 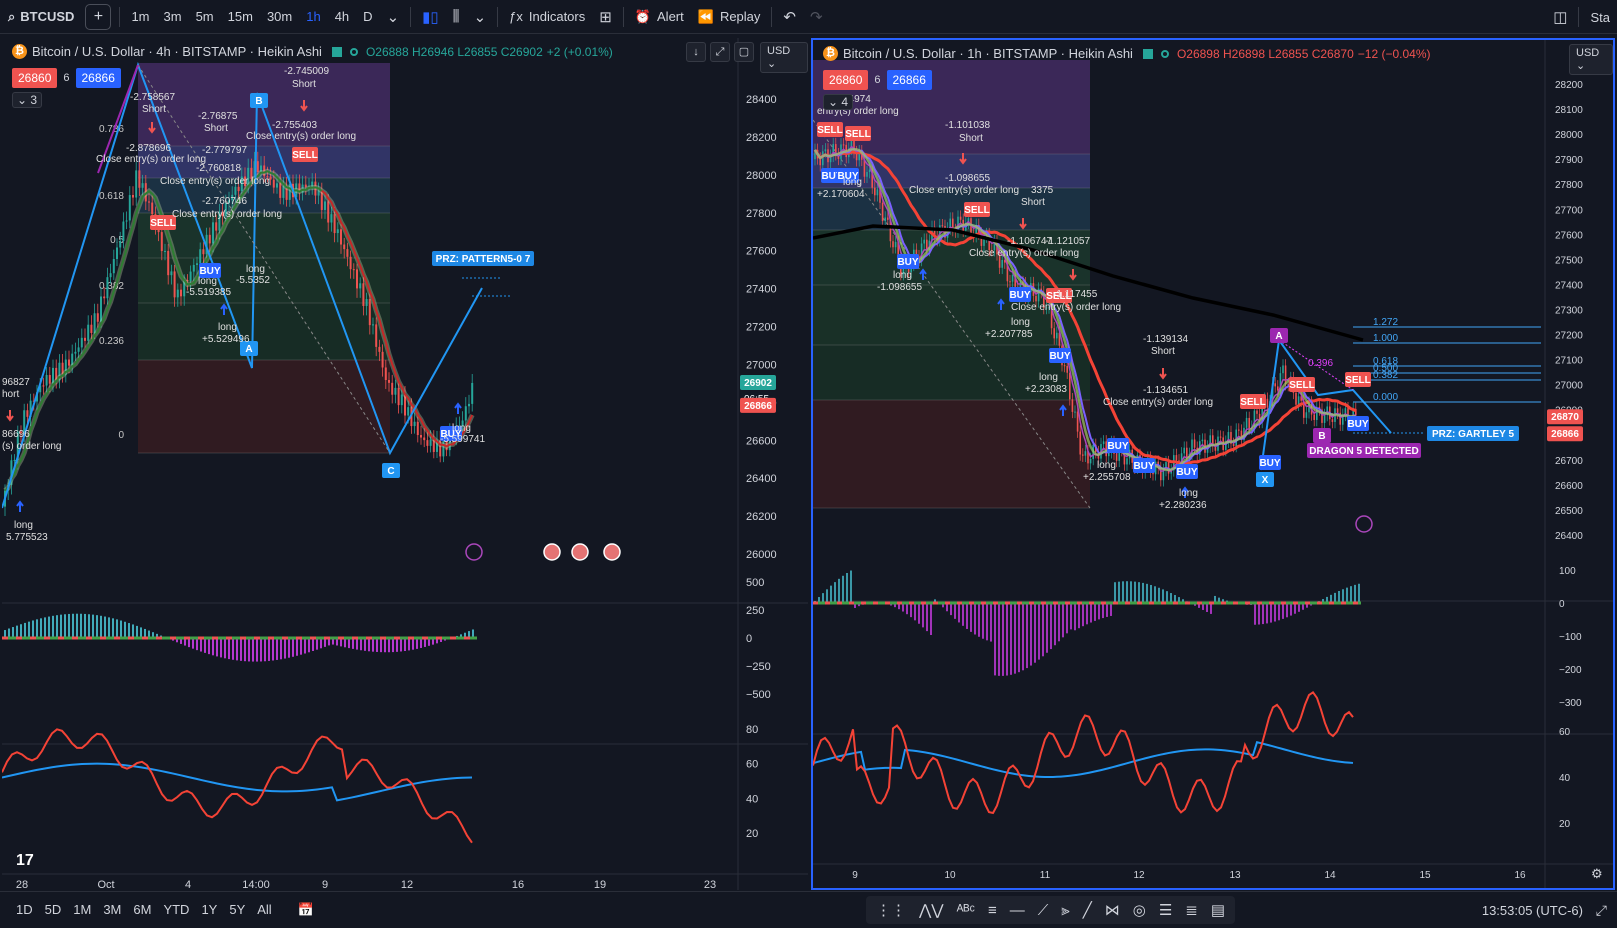 What do you see at coordinates (1569, 536) in the screenshot?
I see `price-tick-label: 26400` at bounding box center [1569, 536].